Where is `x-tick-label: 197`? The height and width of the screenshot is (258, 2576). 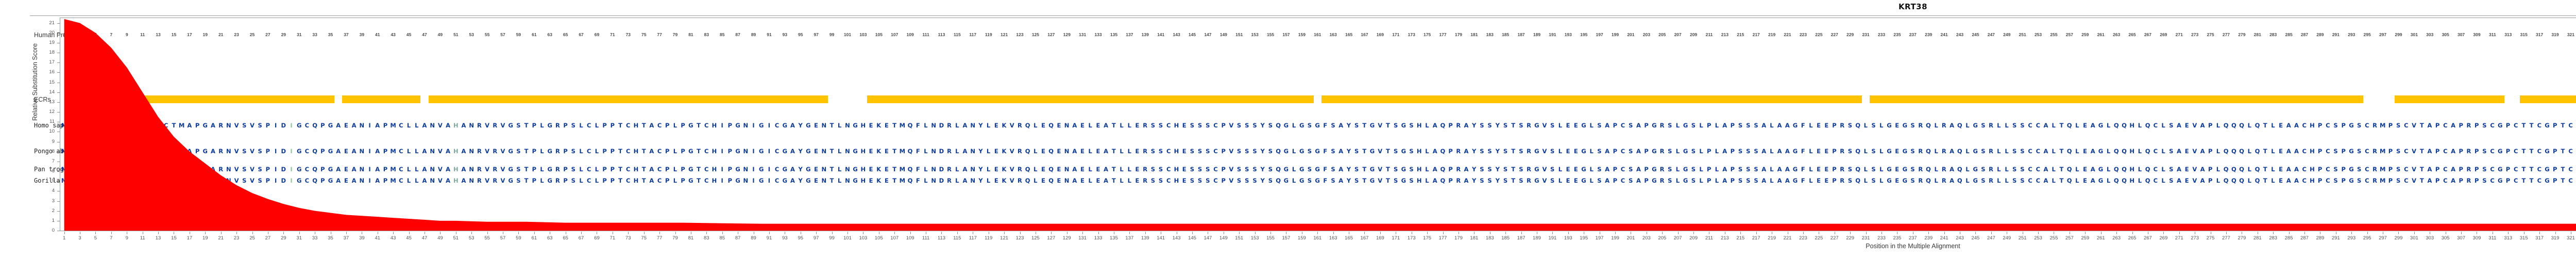
x-tick-label: 197 is located at coordinates (1599, 238).